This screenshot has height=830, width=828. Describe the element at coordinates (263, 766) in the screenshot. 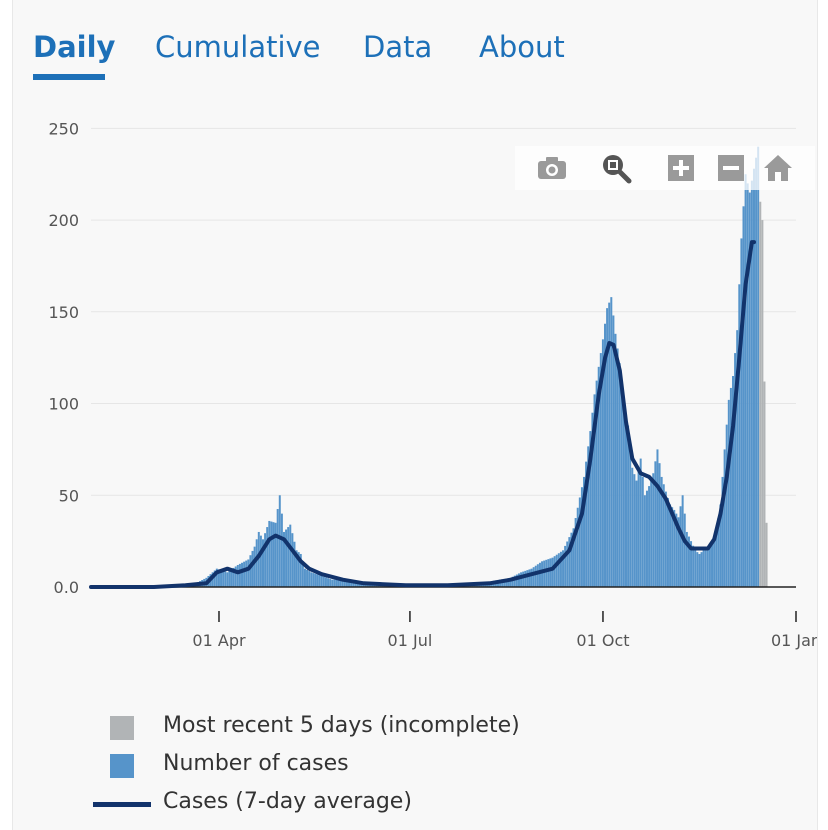

I see `legend-item-cases: Number of cases` at that location.